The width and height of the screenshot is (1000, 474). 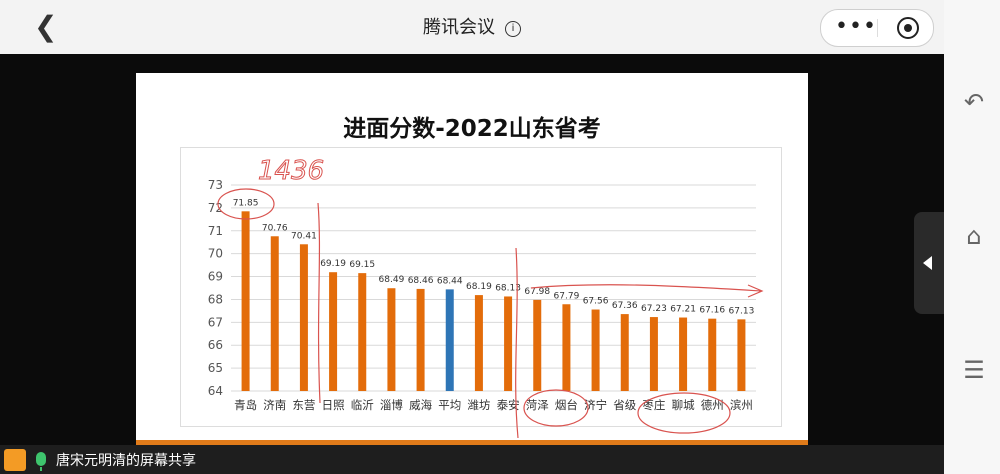 I want to click on capsule-menu: •••, so click(x=877, y=28).